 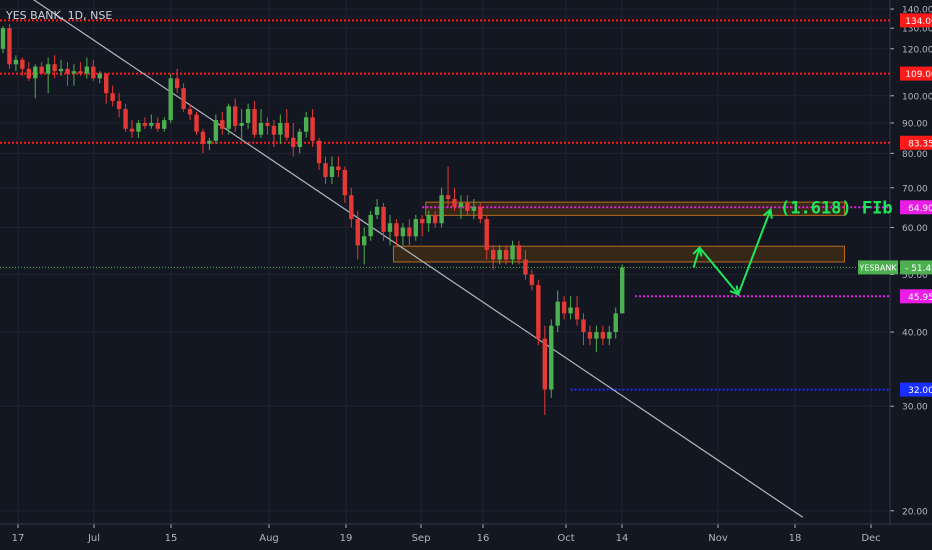 What do you see at coordinates (915, 408) in the screenshot?
I see `y-tick-label: 30.00` at bounding box center [915, 408].